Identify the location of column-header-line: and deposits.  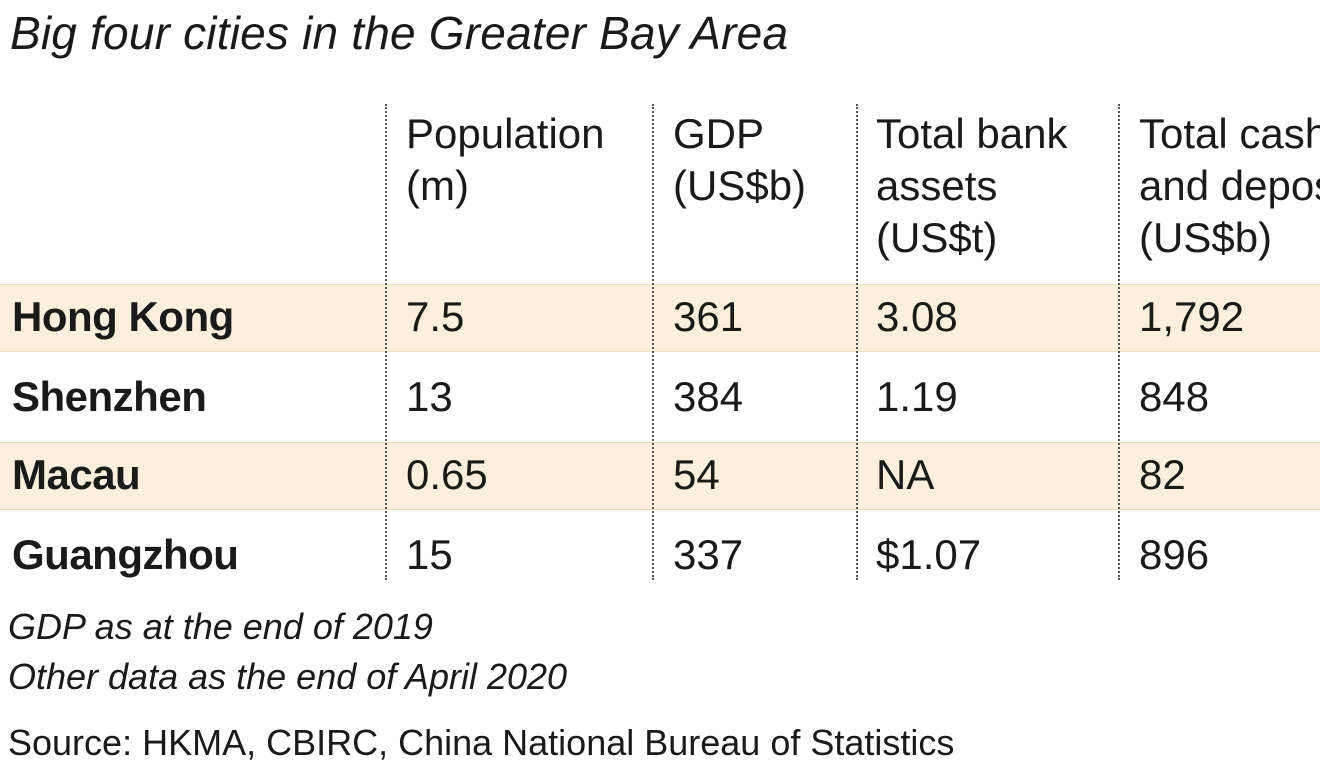
(1229, 185).